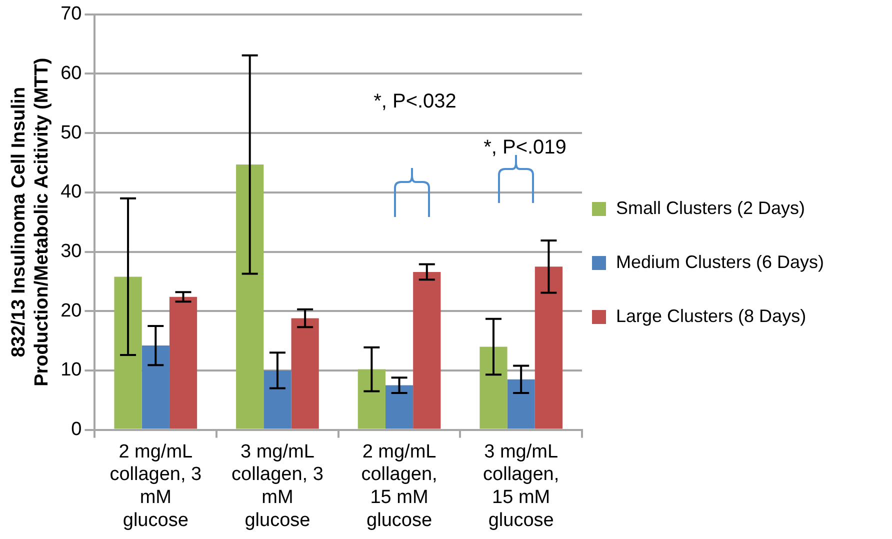 The image size is (892, 539). I want to click on y-tick-label: 60, so click(71, 73).